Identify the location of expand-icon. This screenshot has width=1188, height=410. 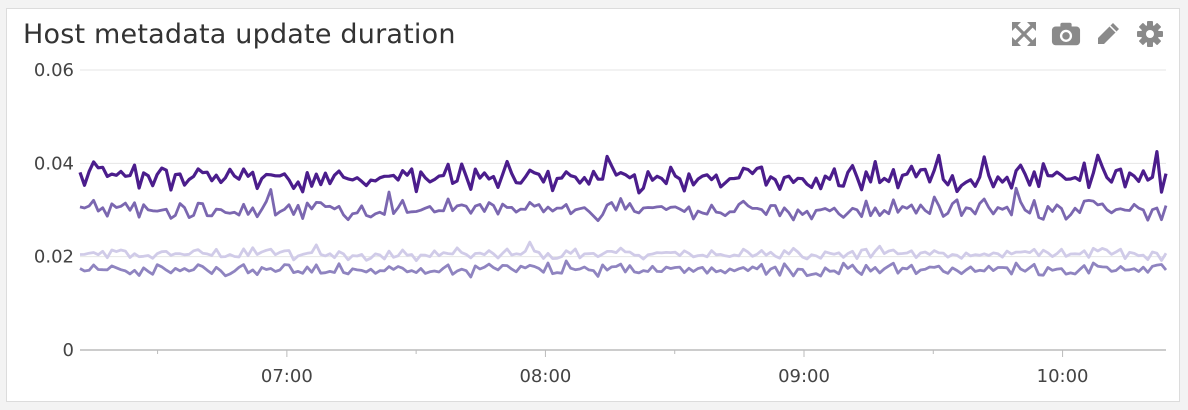
(1024, 34).